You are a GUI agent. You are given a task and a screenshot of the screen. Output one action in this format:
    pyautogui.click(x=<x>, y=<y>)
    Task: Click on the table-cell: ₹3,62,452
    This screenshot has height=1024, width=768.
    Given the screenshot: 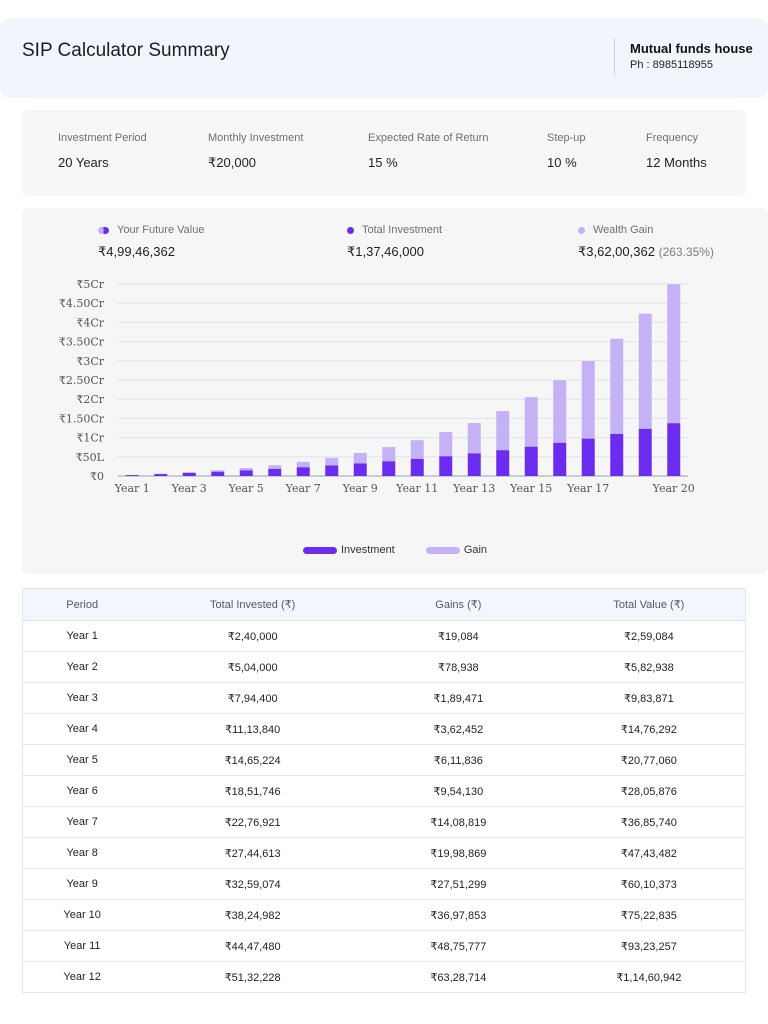 What is the action you would take?
    pyautogui.click(x=458, y=729)
    